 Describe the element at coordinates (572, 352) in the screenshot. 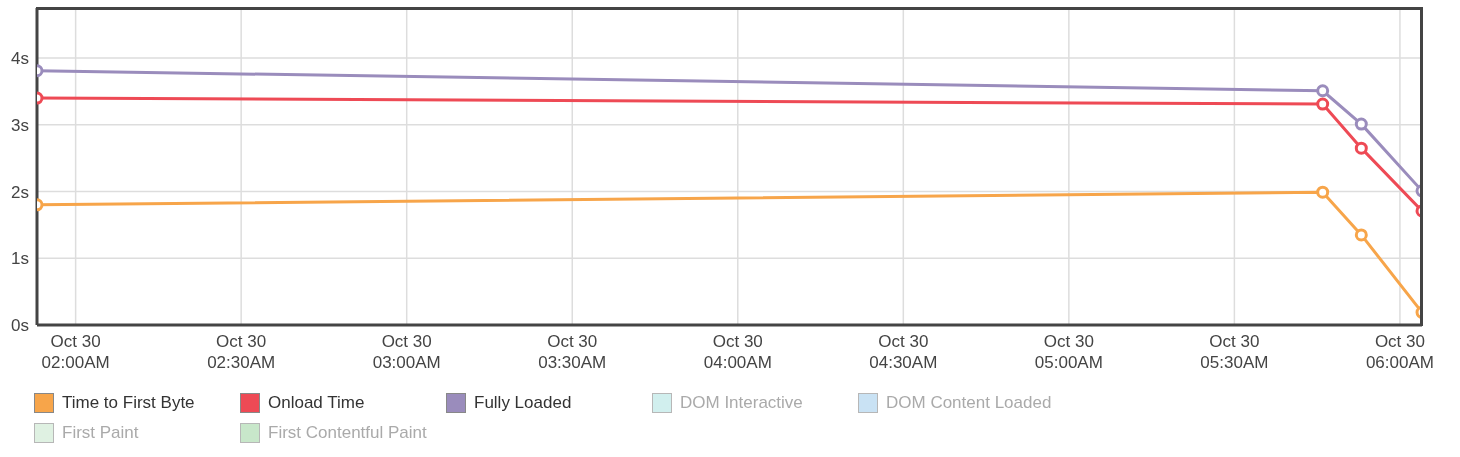

I see `x-tick-label: Oct 30 03:30AM` at that location.